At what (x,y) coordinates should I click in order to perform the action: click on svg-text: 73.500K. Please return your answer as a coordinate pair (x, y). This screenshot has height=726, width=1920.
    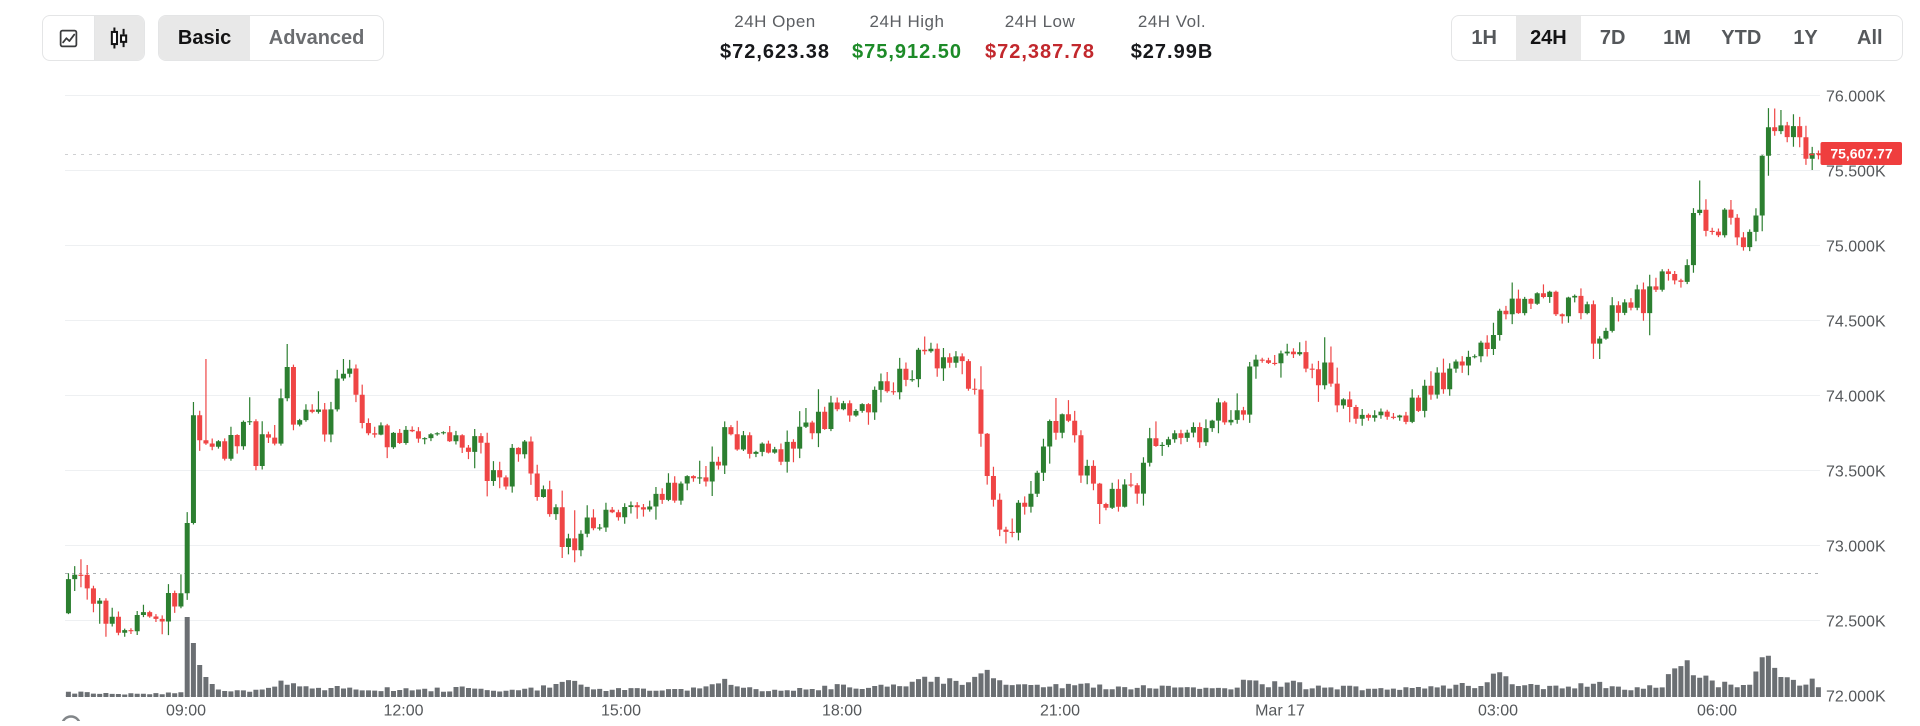
    Looking at the image, I should click on (1856, 472).